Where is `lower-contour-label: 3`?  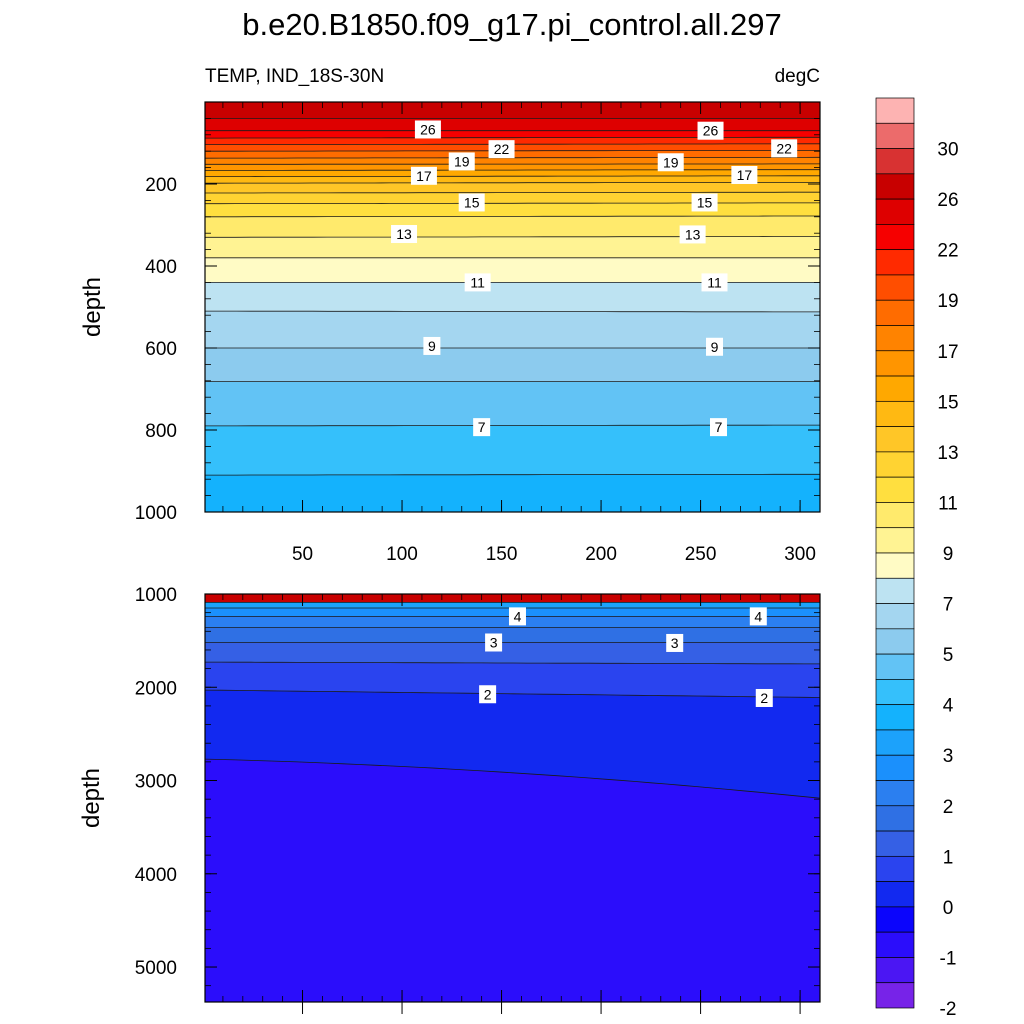 lower-contour-label: 3 is located at coordinates (675, 643).